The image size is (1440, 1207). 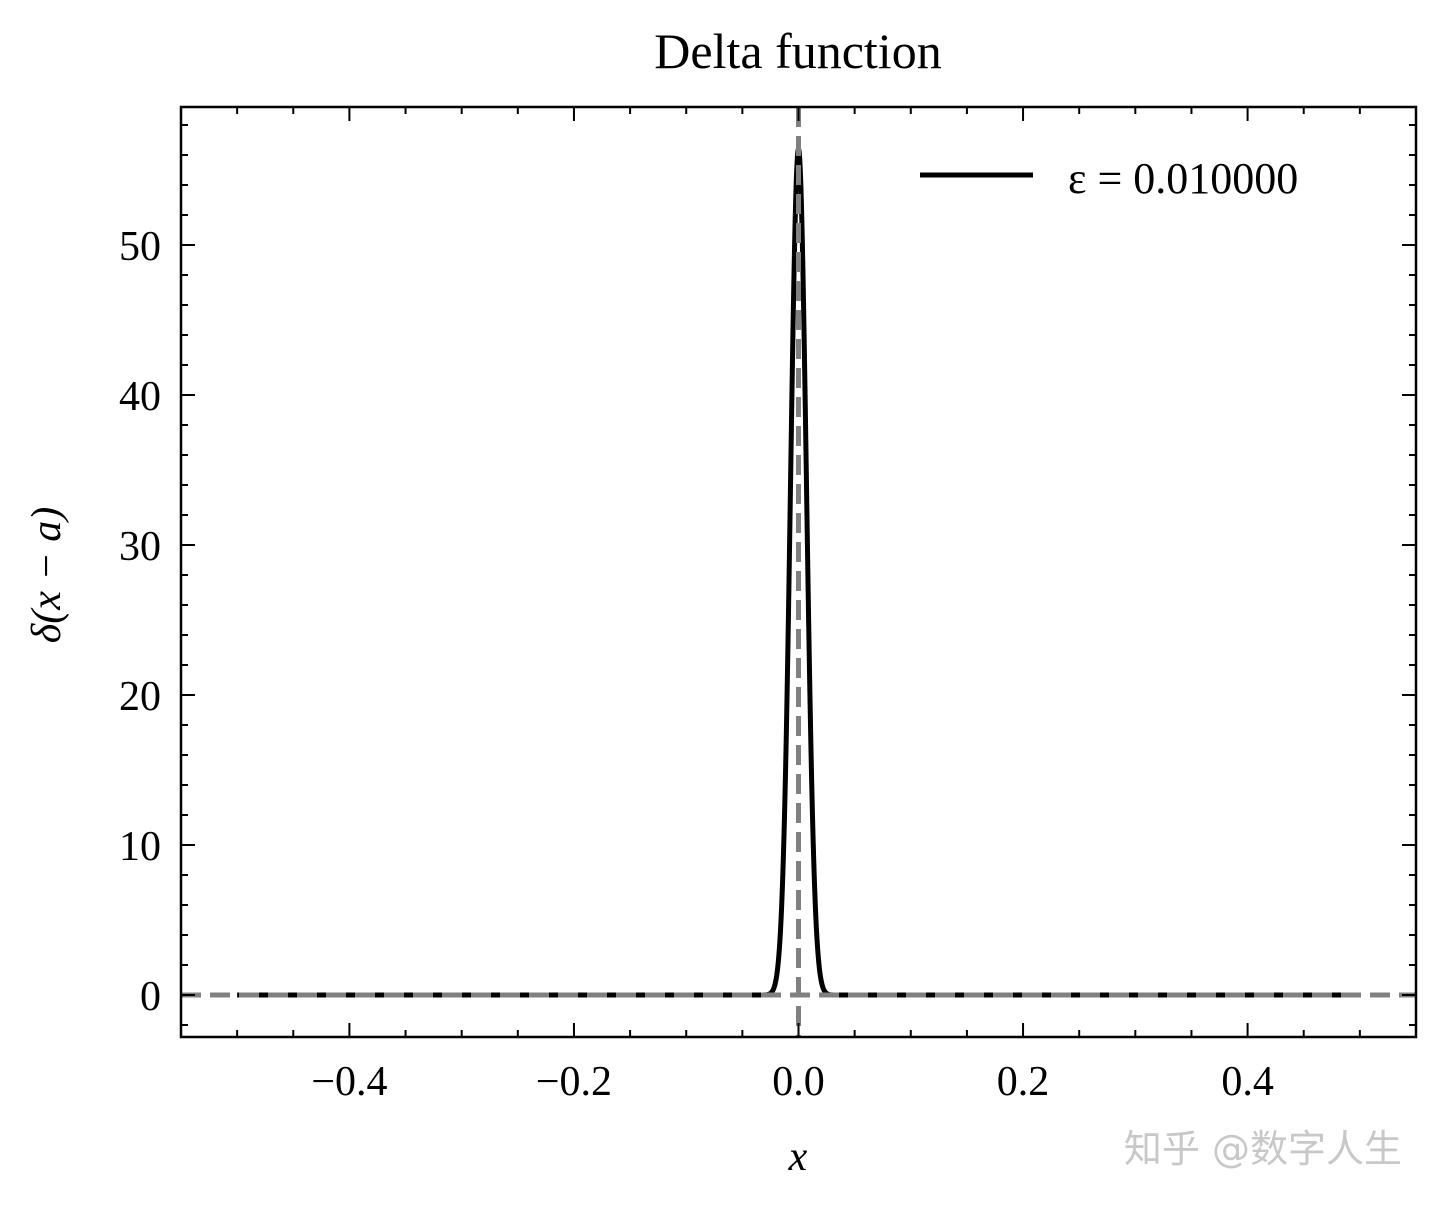 I want to click on x-tick-label: 0.2, so click(x=1023, y=1082).